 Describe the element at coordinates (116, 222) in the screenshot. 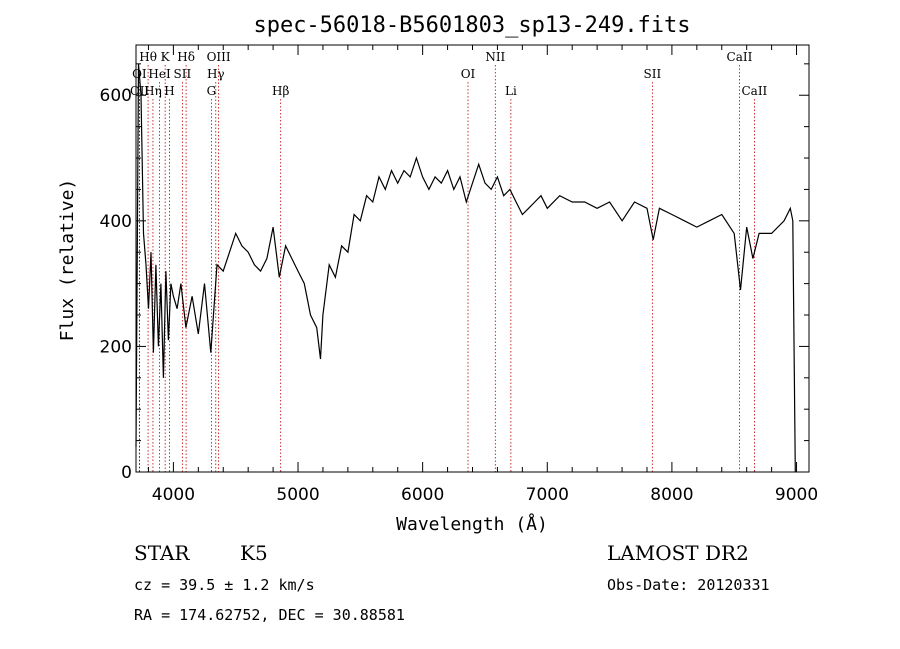

I see `y-tick-label: 400` at that location.